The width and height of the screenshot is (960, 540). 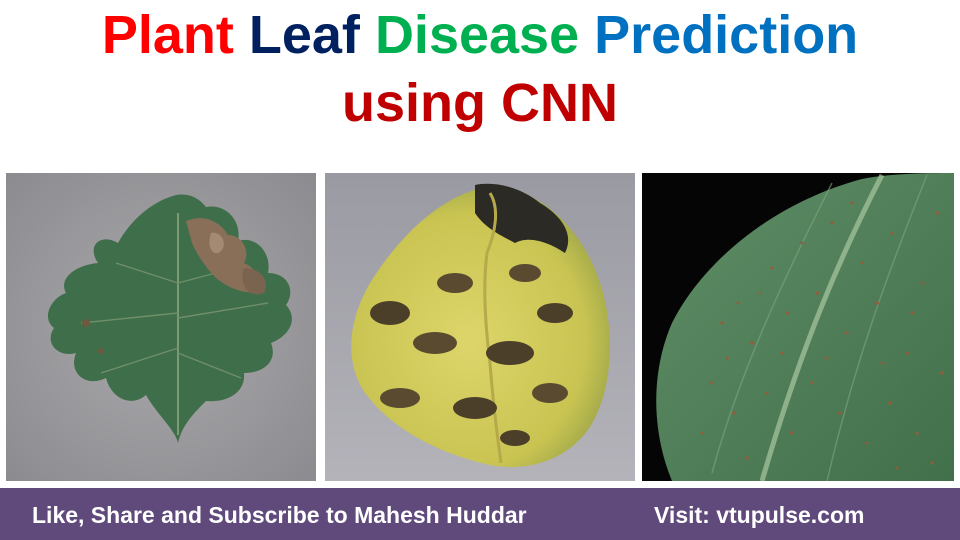 What do you see at coordinates (304, 35) in the screenshot?
I see `title-word-leaf: Leaf` at bounding box center [304, 35].